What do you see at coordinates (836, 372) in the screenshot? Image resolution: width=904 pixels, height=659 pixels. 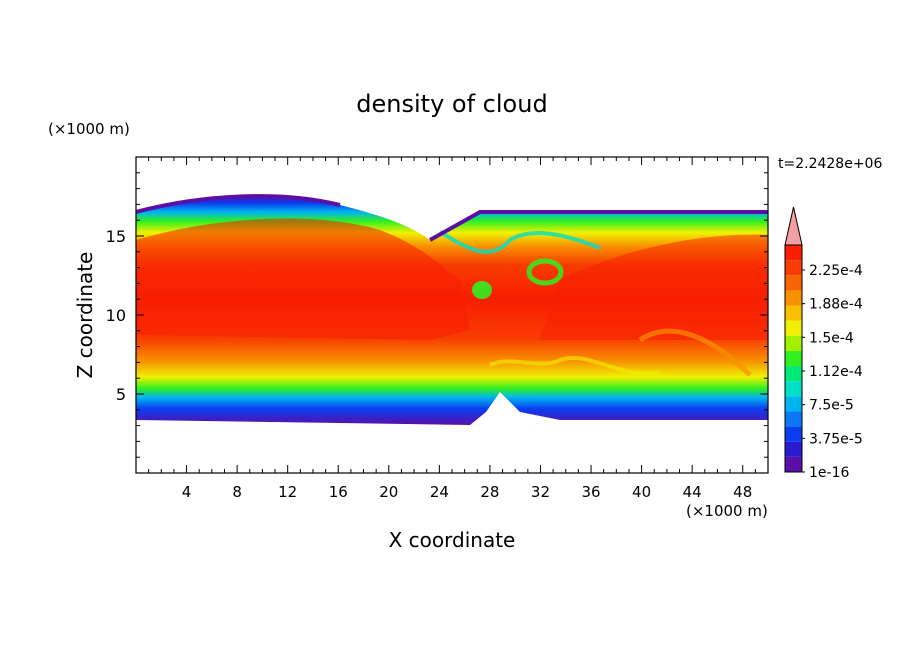 I see `colorbar-label: 1.12e-4` at bounding box center [836, 372].